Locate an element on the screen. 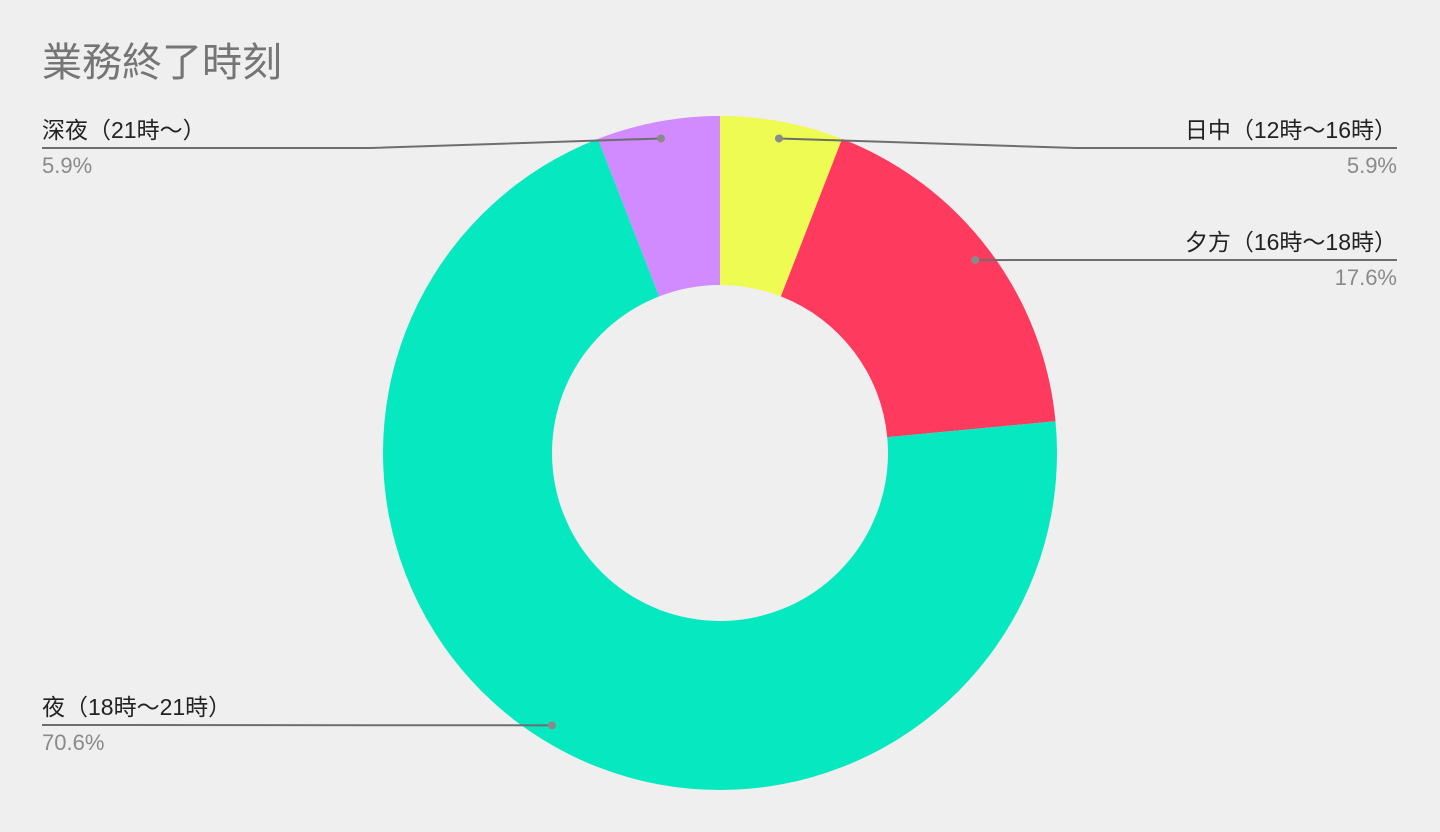  slice-value: 17.6% is located at coordinates (1366, 277).